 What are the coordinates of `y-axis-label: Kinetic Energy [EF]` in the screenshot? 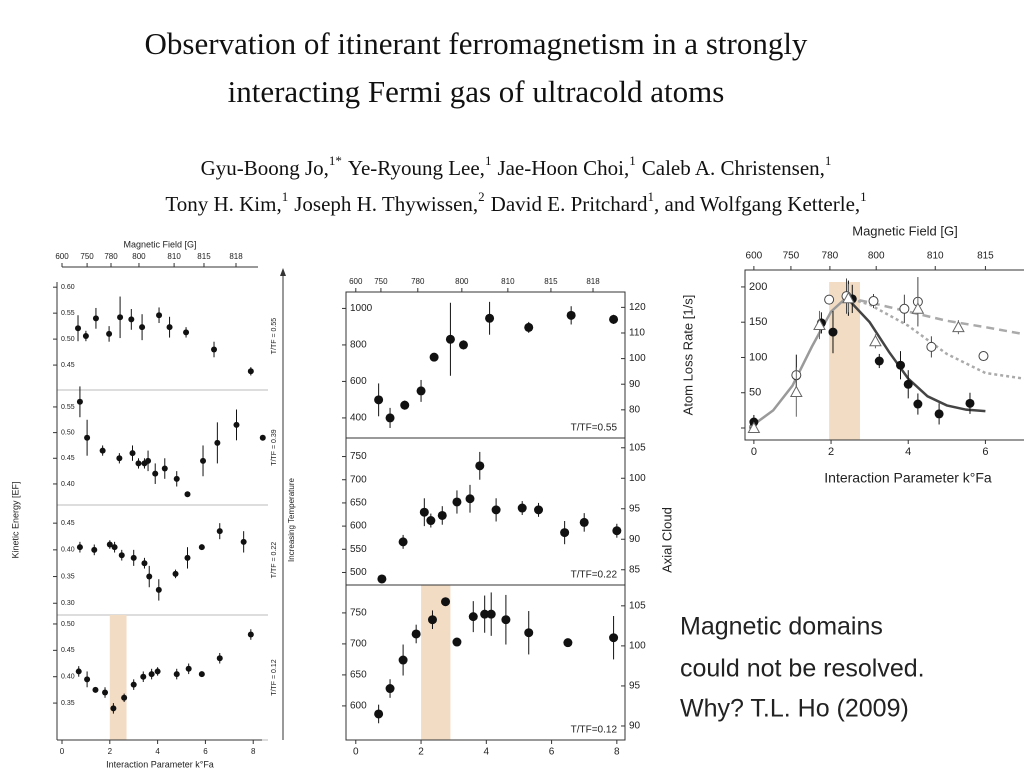 It's located at (15, 519).